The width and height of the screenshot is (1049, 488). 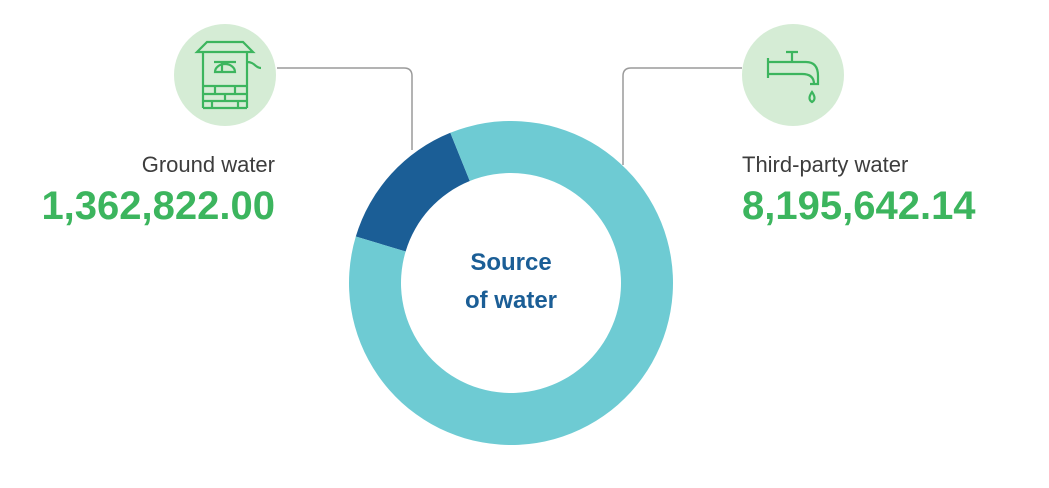 I want to click on value-label: 8,195,642.14, so click(x=859, y=206).